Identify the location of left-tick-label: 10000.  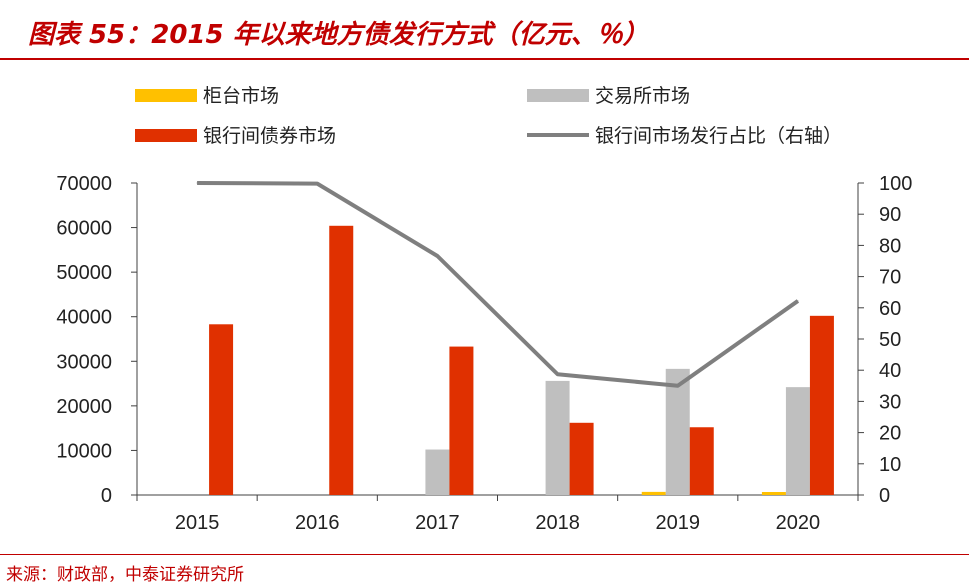
(84, 451).